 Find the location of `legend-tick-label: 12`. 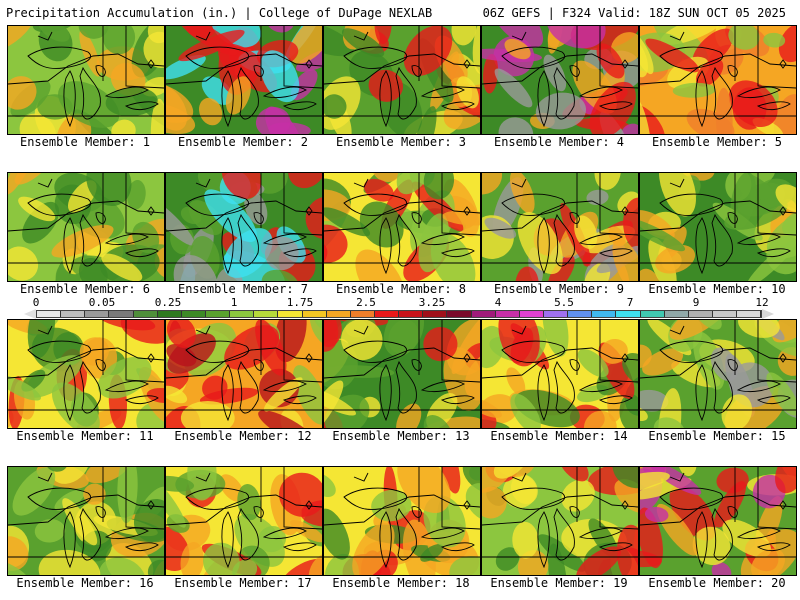

legend-tick-label: 12 is located at coordinates (762, 302).